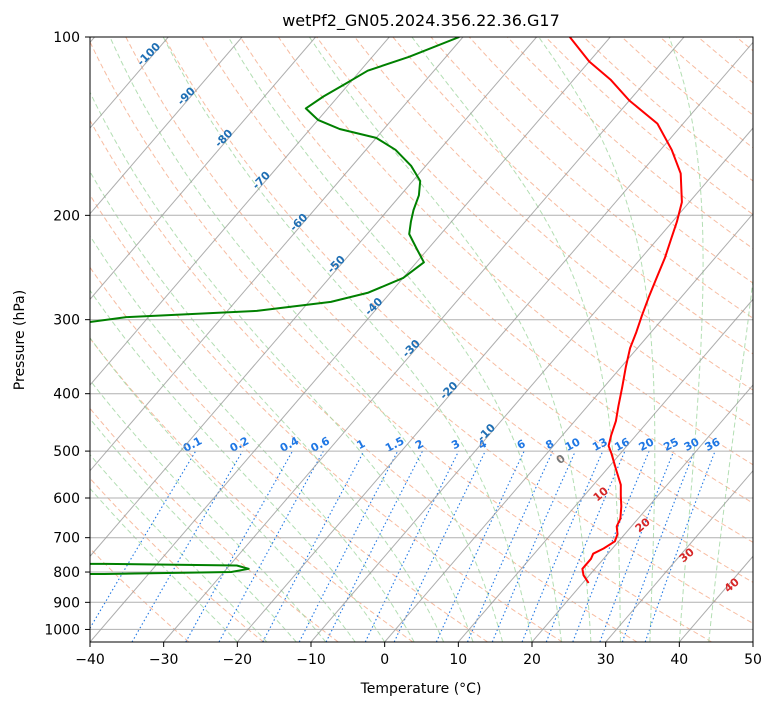 The image size is (775, 708). Describe the element at coordinates (421, 689) in the screenshot. I see `x-axis-label: Temperature (°C)` at that location.